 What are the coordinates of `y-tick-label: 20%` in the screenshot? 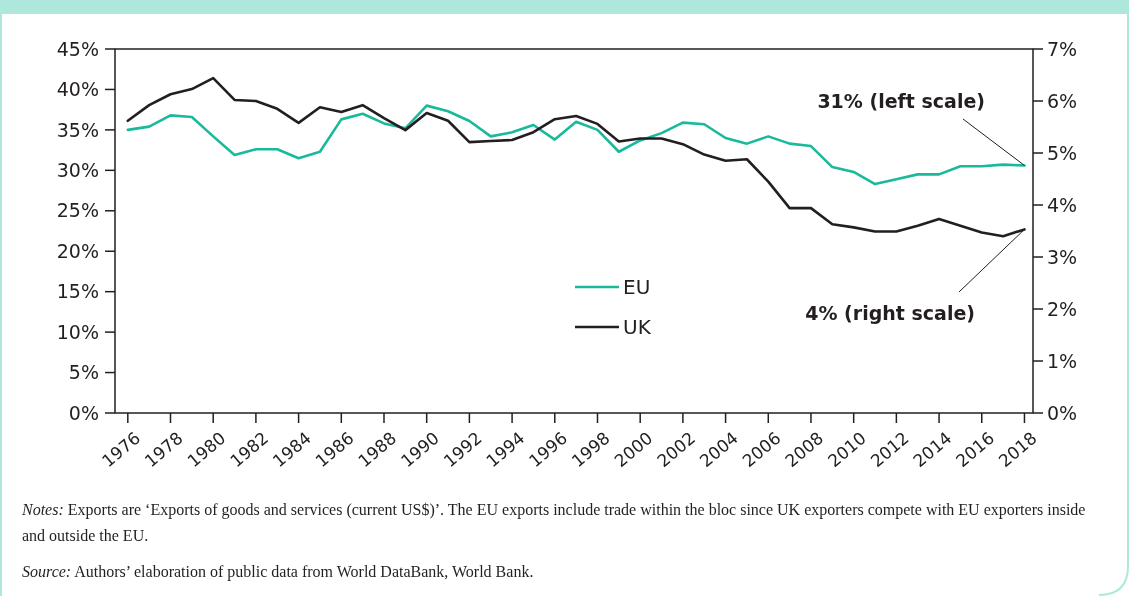 It's located at (77, 250).